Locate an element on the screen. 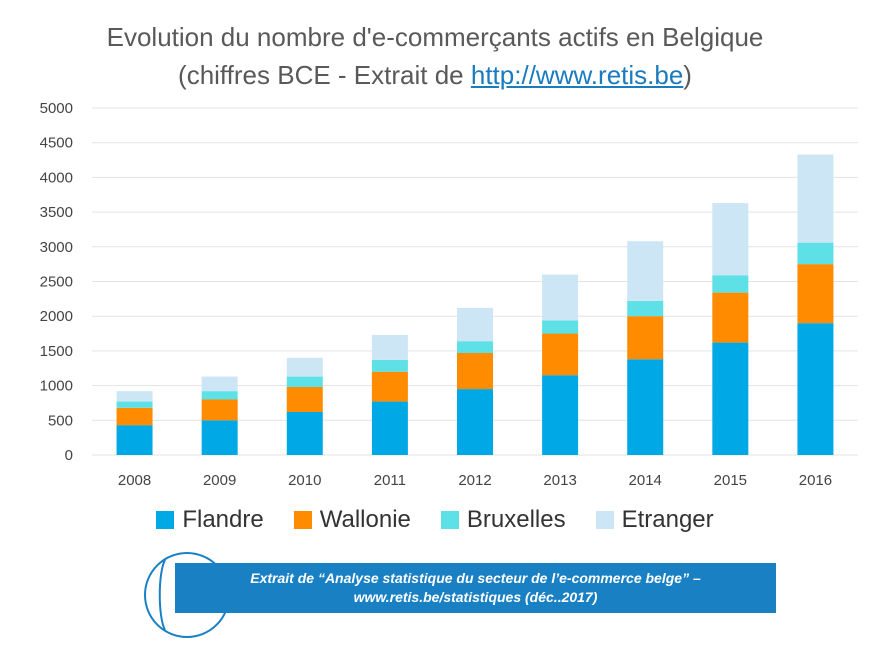 This screenshot has height=661, width=870. legend-item: Bruxelles is located at coordinates (503, 520).